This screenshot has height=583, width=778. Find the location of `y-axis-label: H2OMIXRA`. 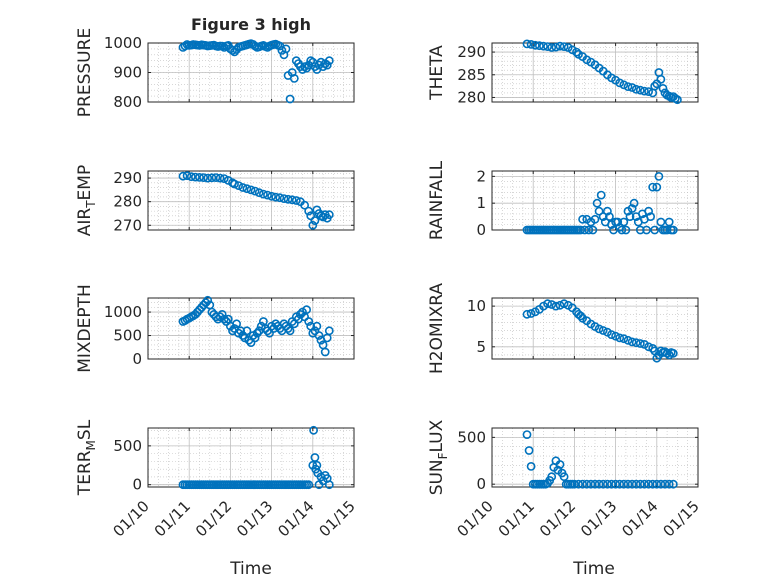

y-axis-label: H2OMIXRA is located at coordinates (437, 328).